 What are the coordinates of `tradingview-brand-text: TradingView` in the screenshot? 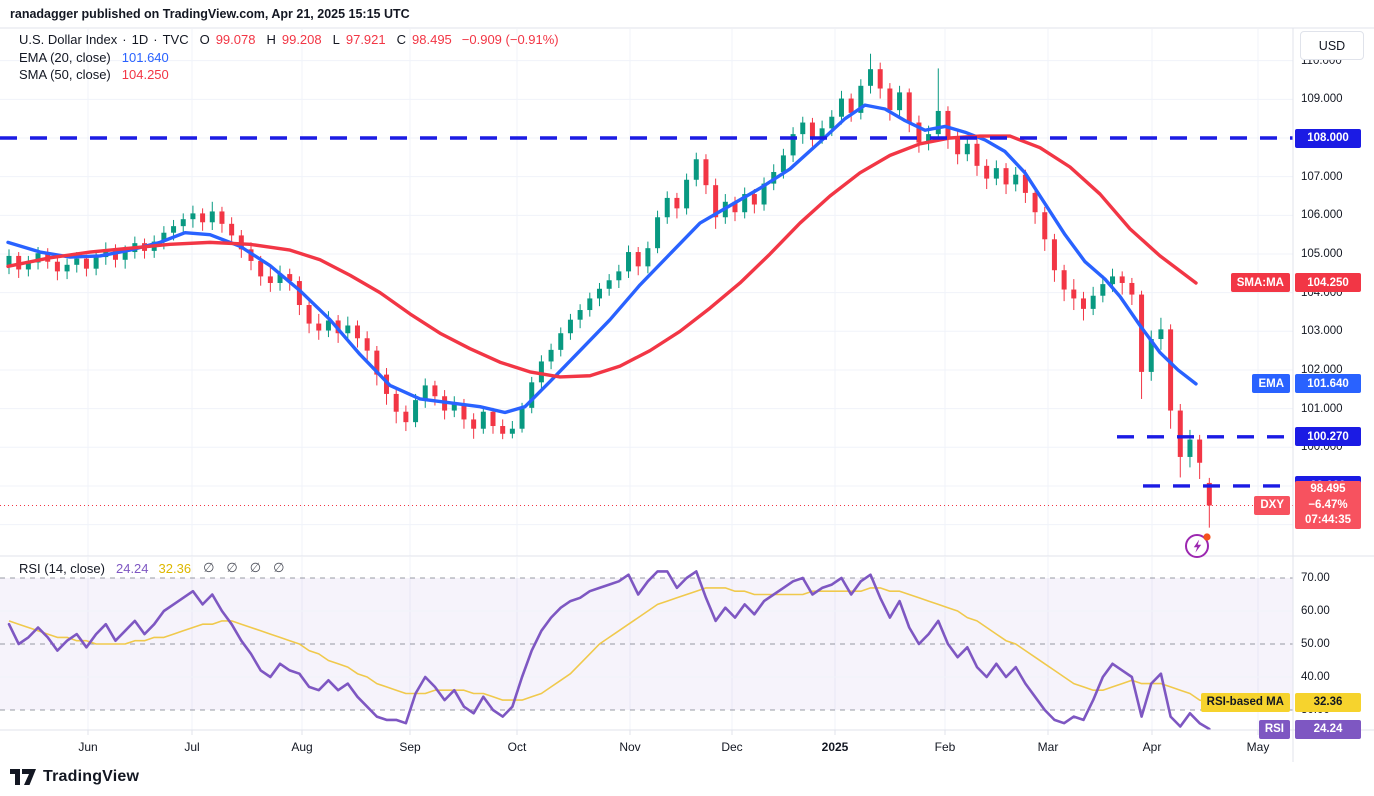 It's located at (91, 776).